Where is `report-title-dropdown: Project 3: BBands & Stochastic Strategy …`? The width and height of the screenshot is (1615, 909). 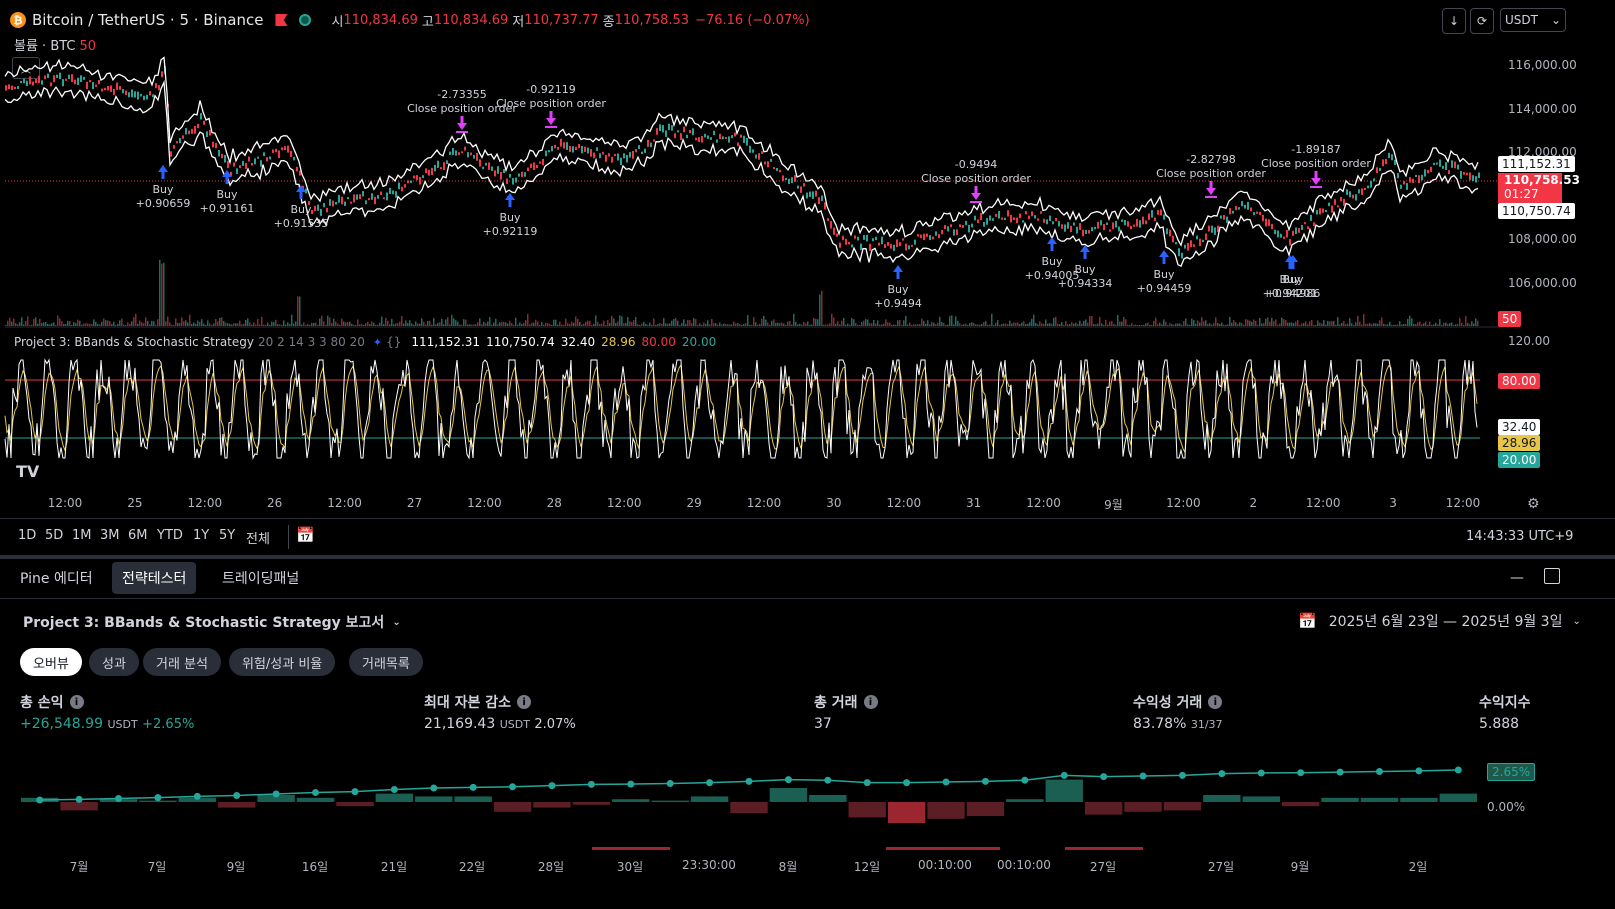 report-title-dropdown: Project 3: BBands & Stochastic Strategy … is located at coordinates (212, 622).